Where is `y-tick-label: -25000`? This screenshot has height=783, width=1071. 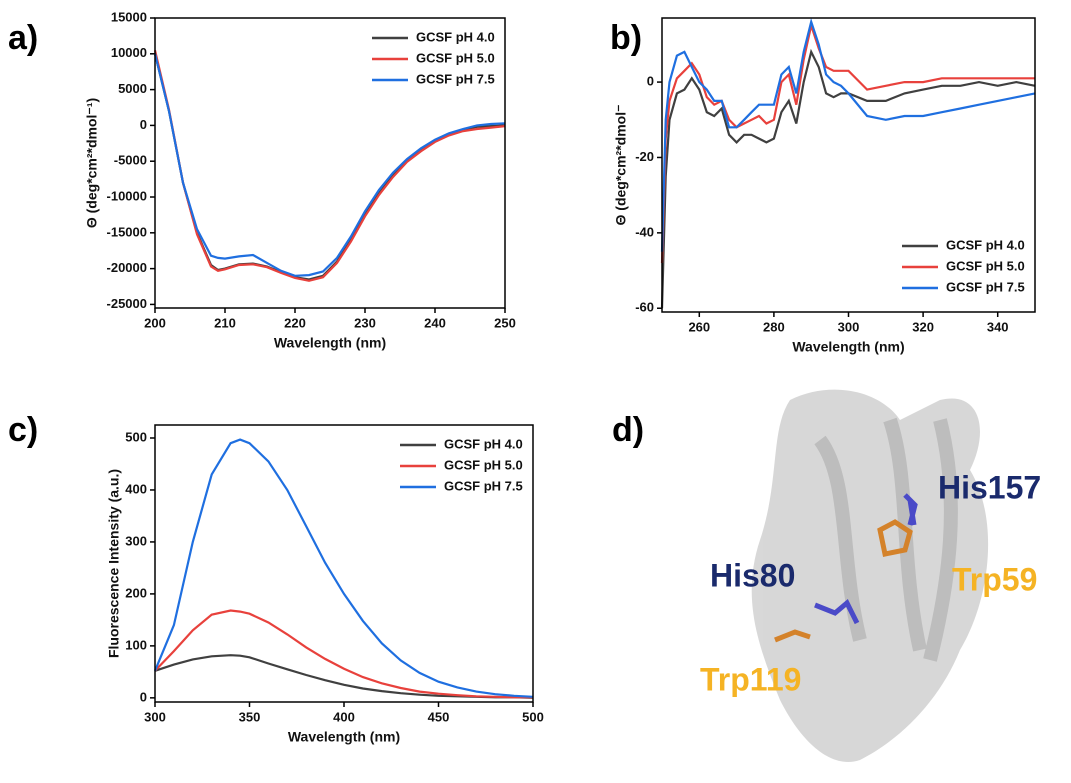
y-tick-label: -25000 is located at coordinates (127, 303).